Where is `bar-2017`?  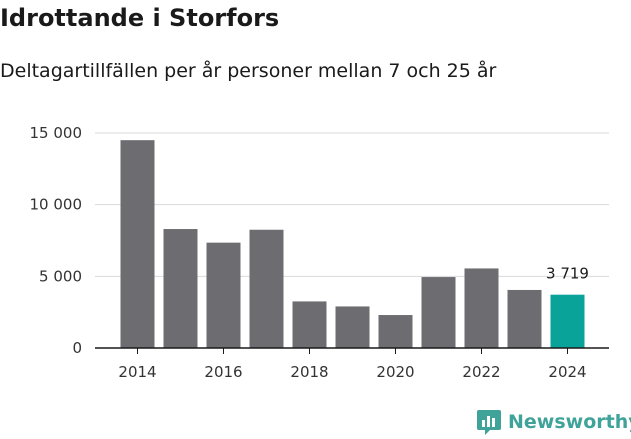 bar-2017 is located at coordinates (266, 288).